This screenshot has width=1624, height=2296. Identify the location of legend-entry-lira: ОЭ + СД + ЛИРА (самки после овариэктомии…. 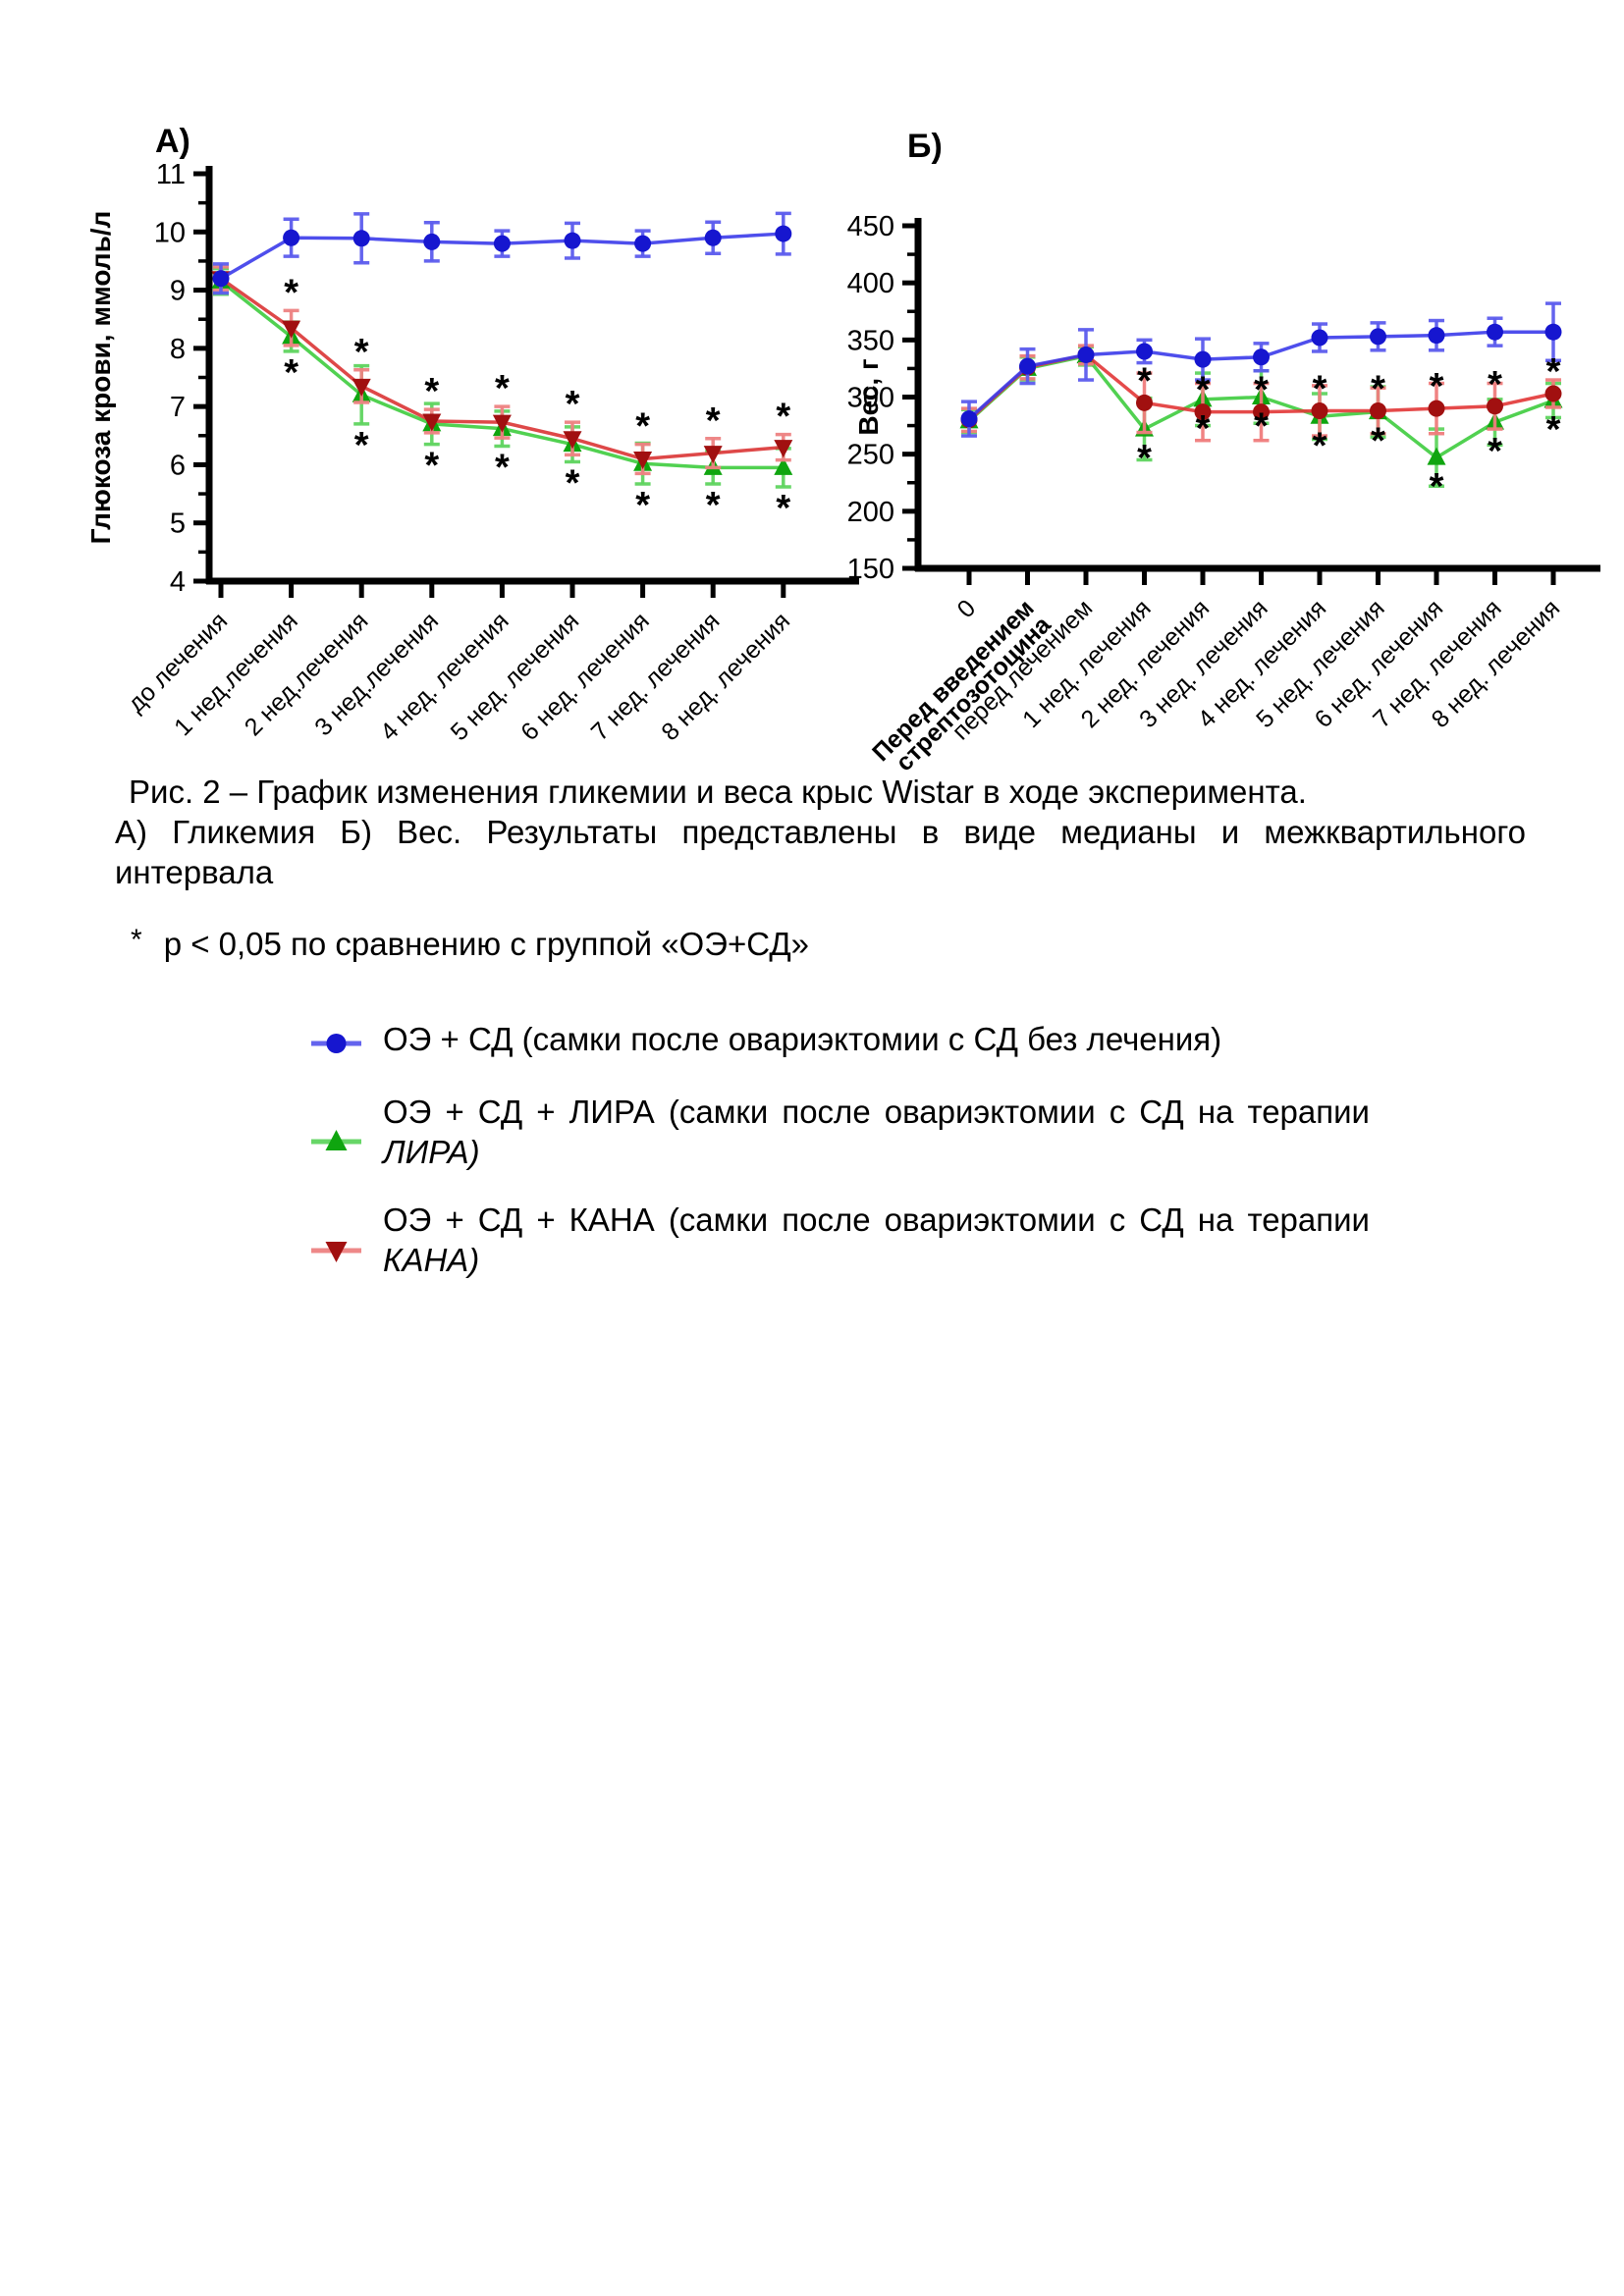
(839, 1132).